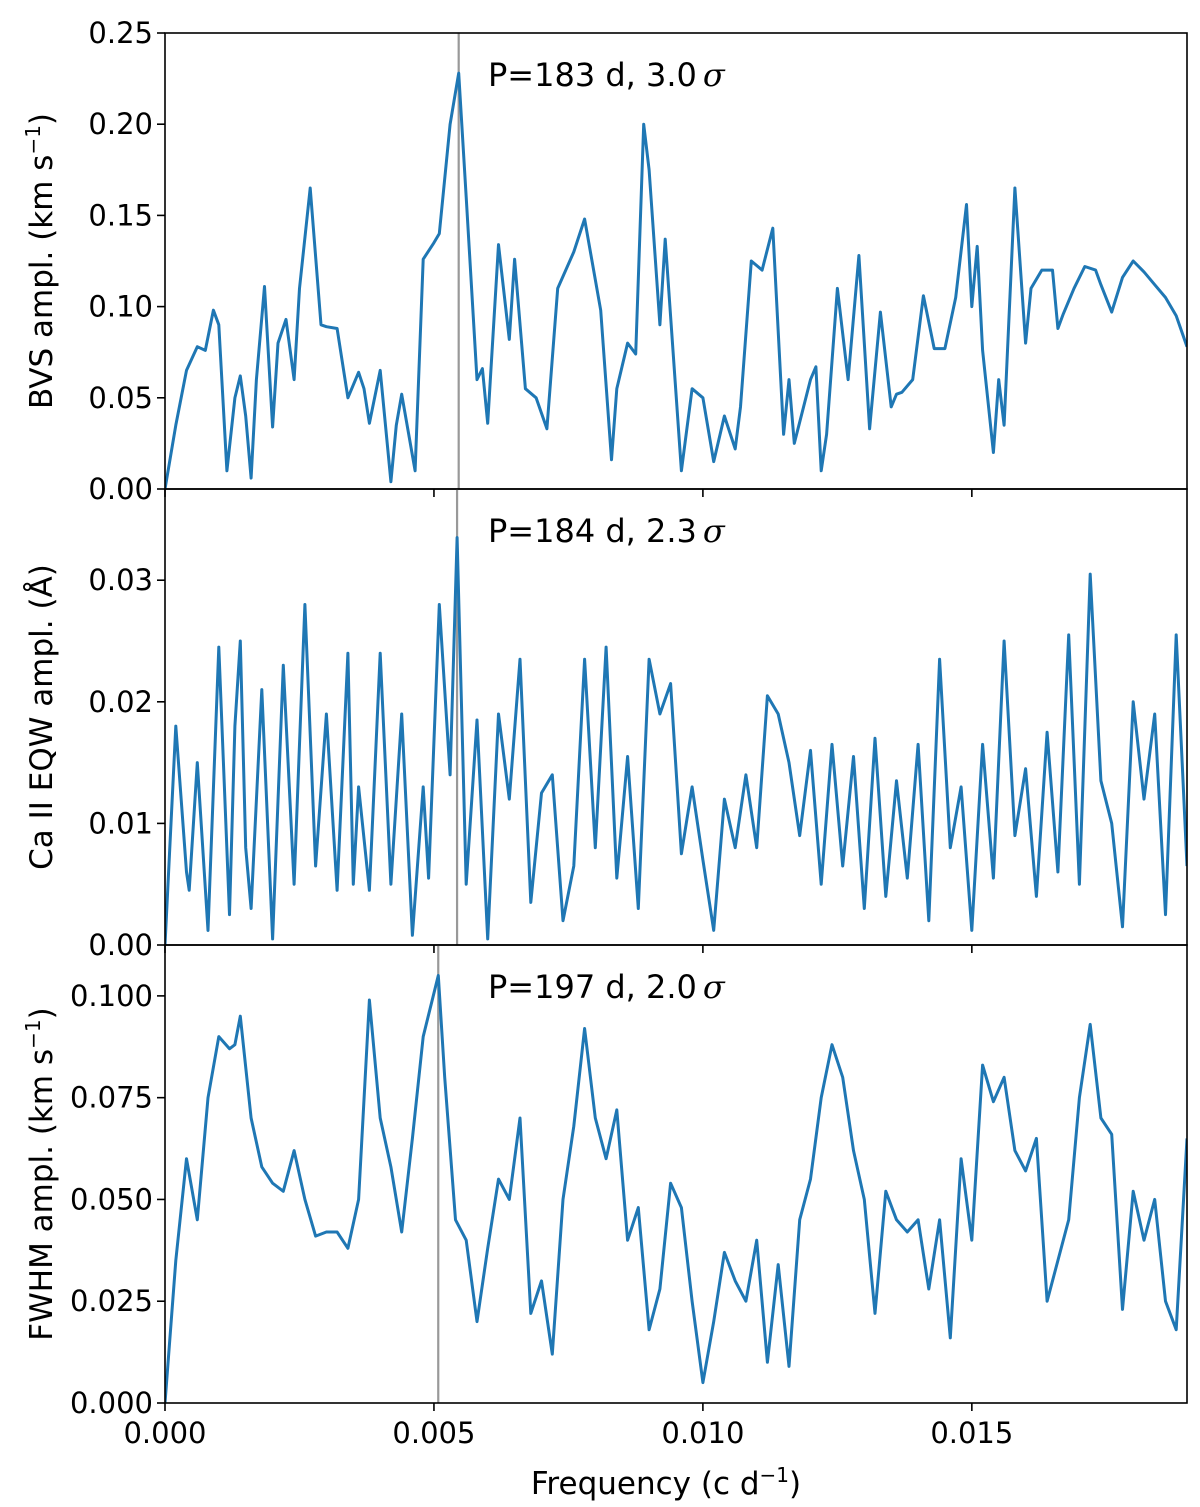 The width and height of the screenshot is (1200, 1507). I want to click on y-tick-label-caii: 0.01, so click(120, 823).